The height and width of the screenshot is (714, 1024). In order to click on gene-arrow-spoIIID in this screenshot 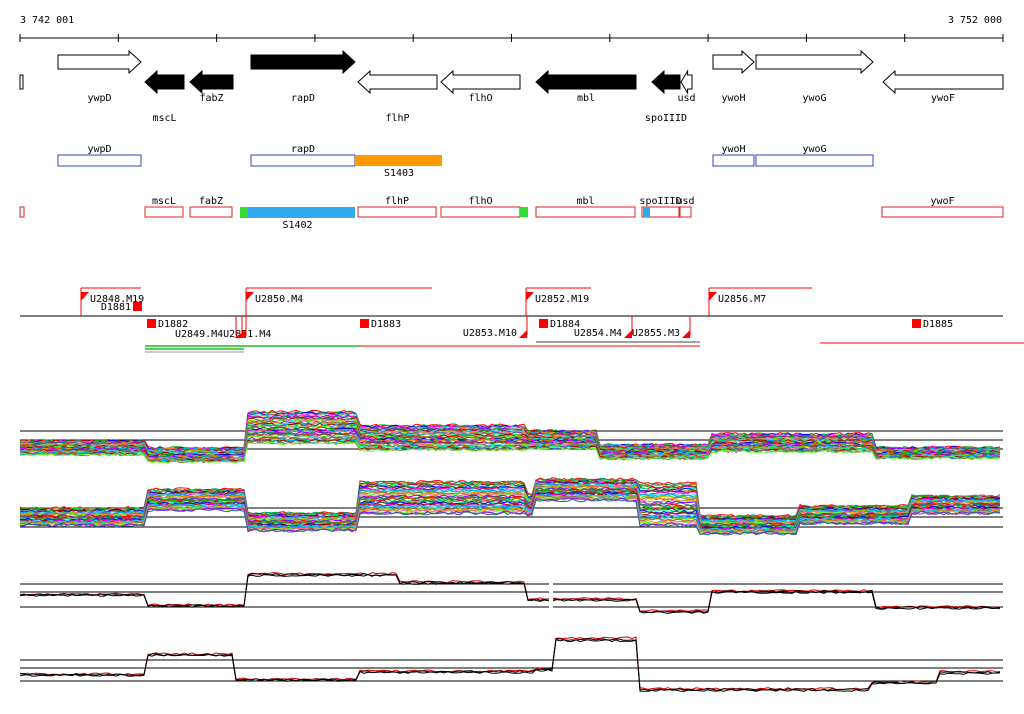, I will do `click(666, 82)`.